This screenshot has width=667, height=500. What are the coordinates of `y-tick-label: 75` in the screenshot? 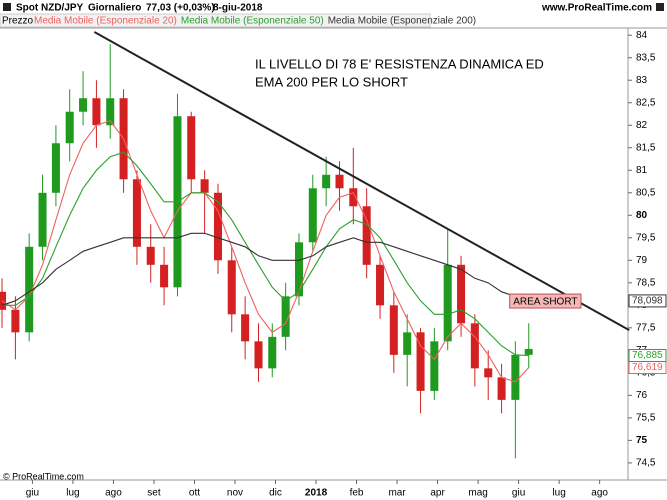 It's located at (642, 440).